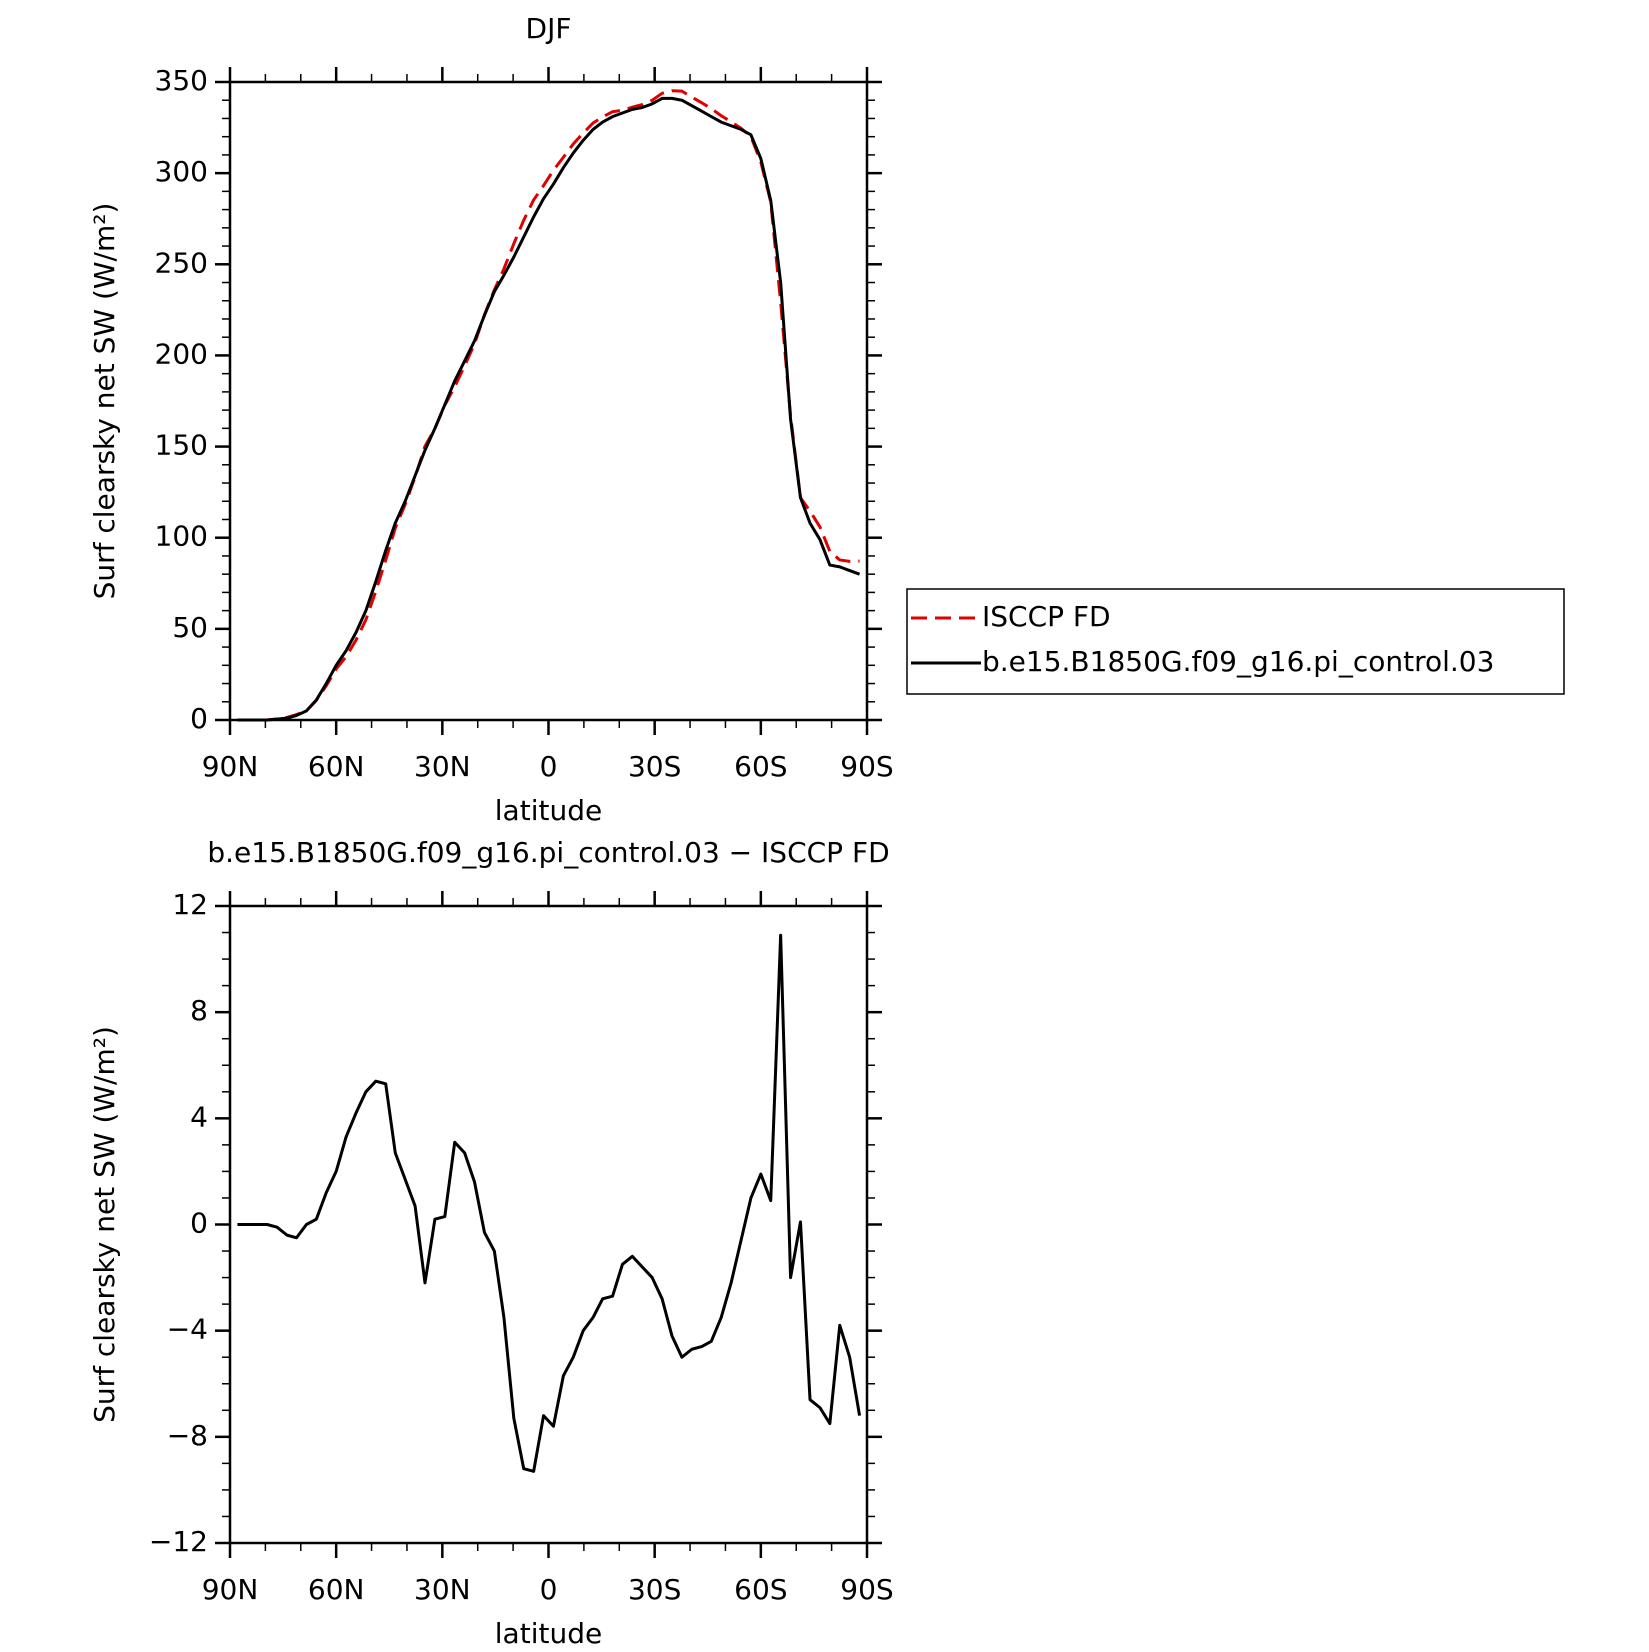 This screenshot has width=1649, height=1652. I want to click on y-tick-label: −12, so click(178, 1541).